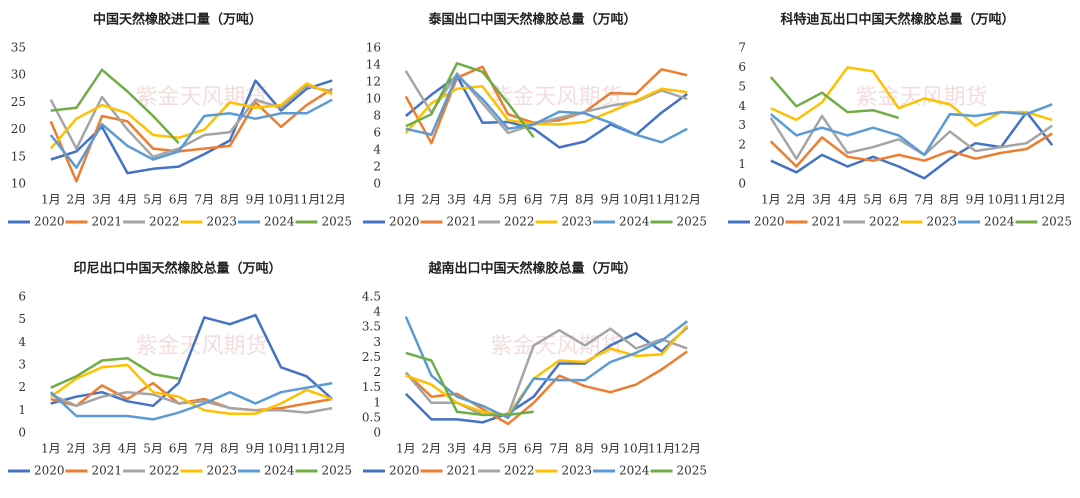 The width and height of the screenshot is (1080, 498). What do you see at coordinates (822, 200) in the screenshot?
I see `x-tick-label: 3月` at bounding box center [822, 200].